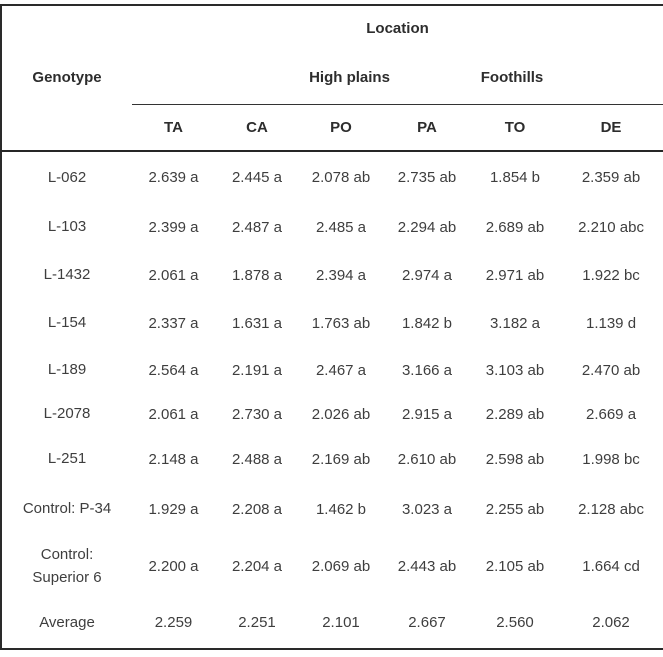 This screenshot has height=657, width=663. Describe the element at coordinates (257, 566) in the screenshot. I see `value-cell: 2.204 a` at that location.